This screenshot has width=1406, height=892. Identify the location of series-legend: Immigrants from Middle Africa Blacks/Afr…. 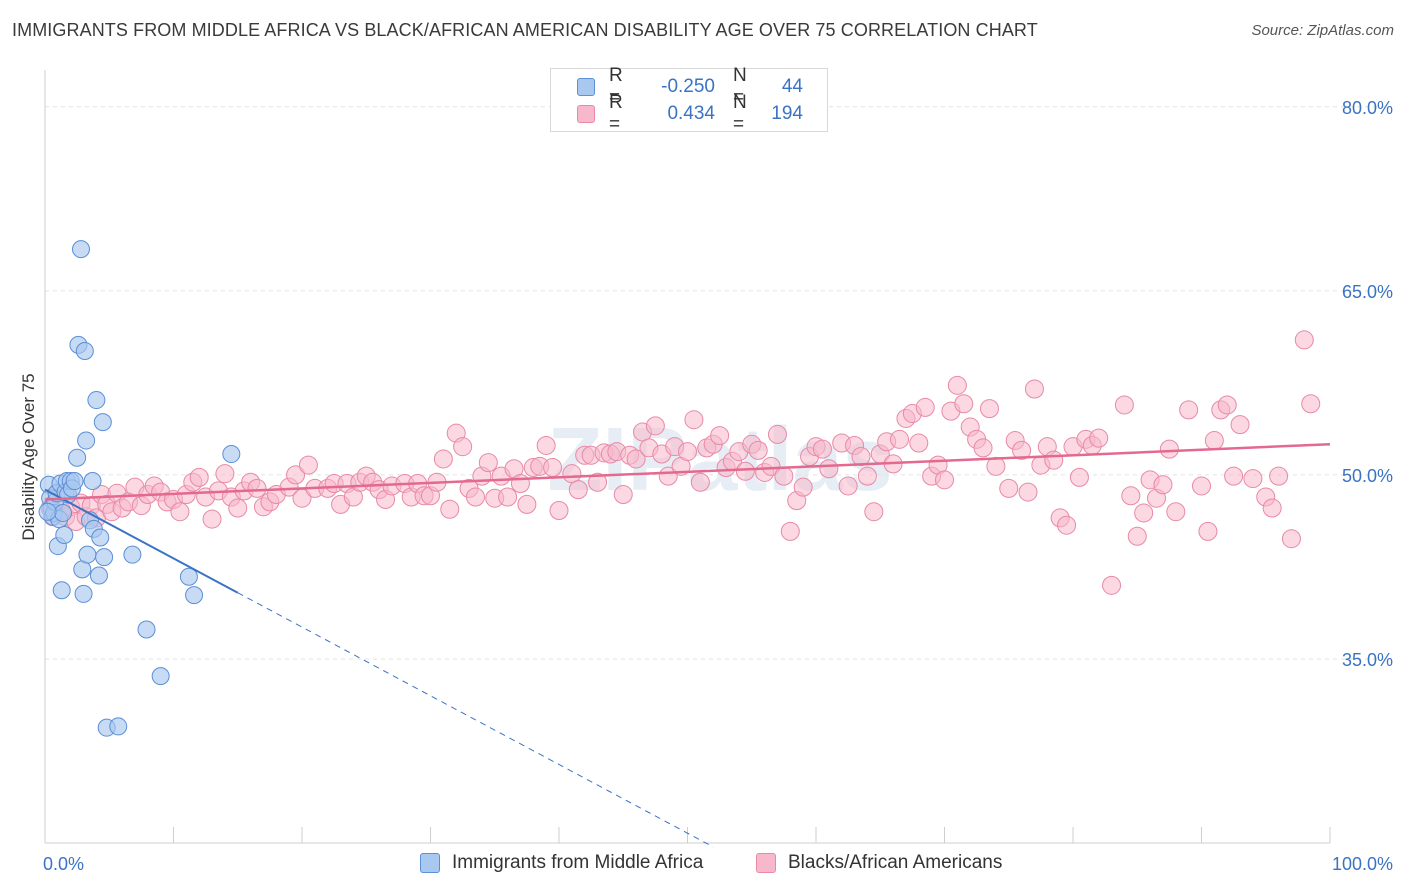
(703, 865).